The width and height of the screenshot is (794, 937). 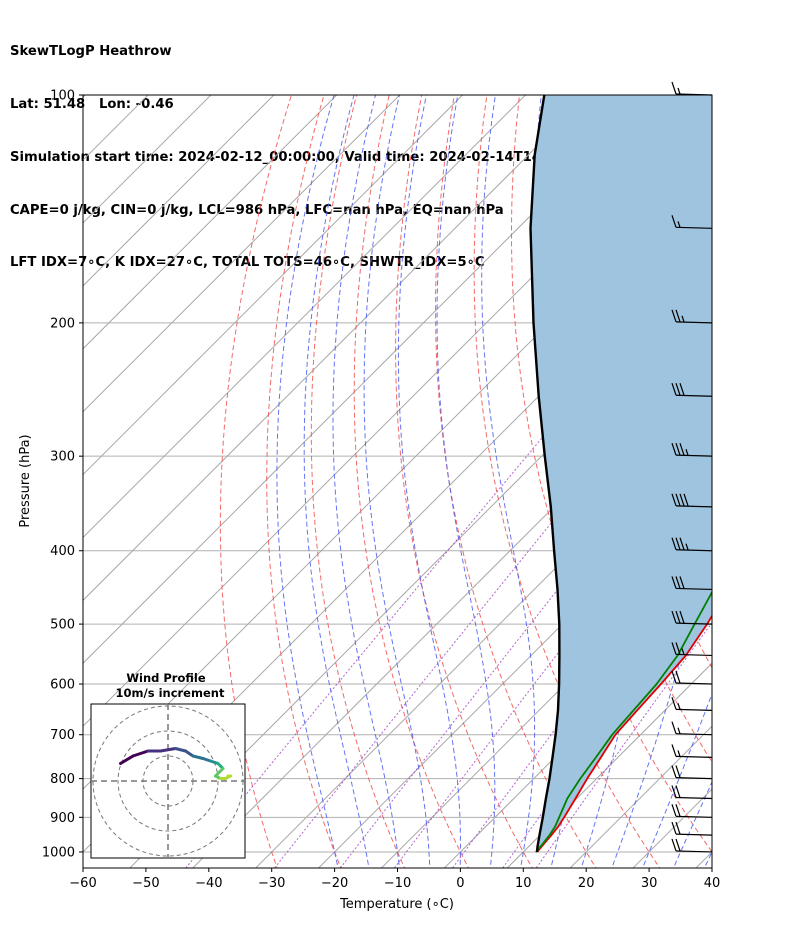 What do you see at coordinates (168, 781) in the screenshot?
I see `hodograph-ring` at bounding box center [168, 781].